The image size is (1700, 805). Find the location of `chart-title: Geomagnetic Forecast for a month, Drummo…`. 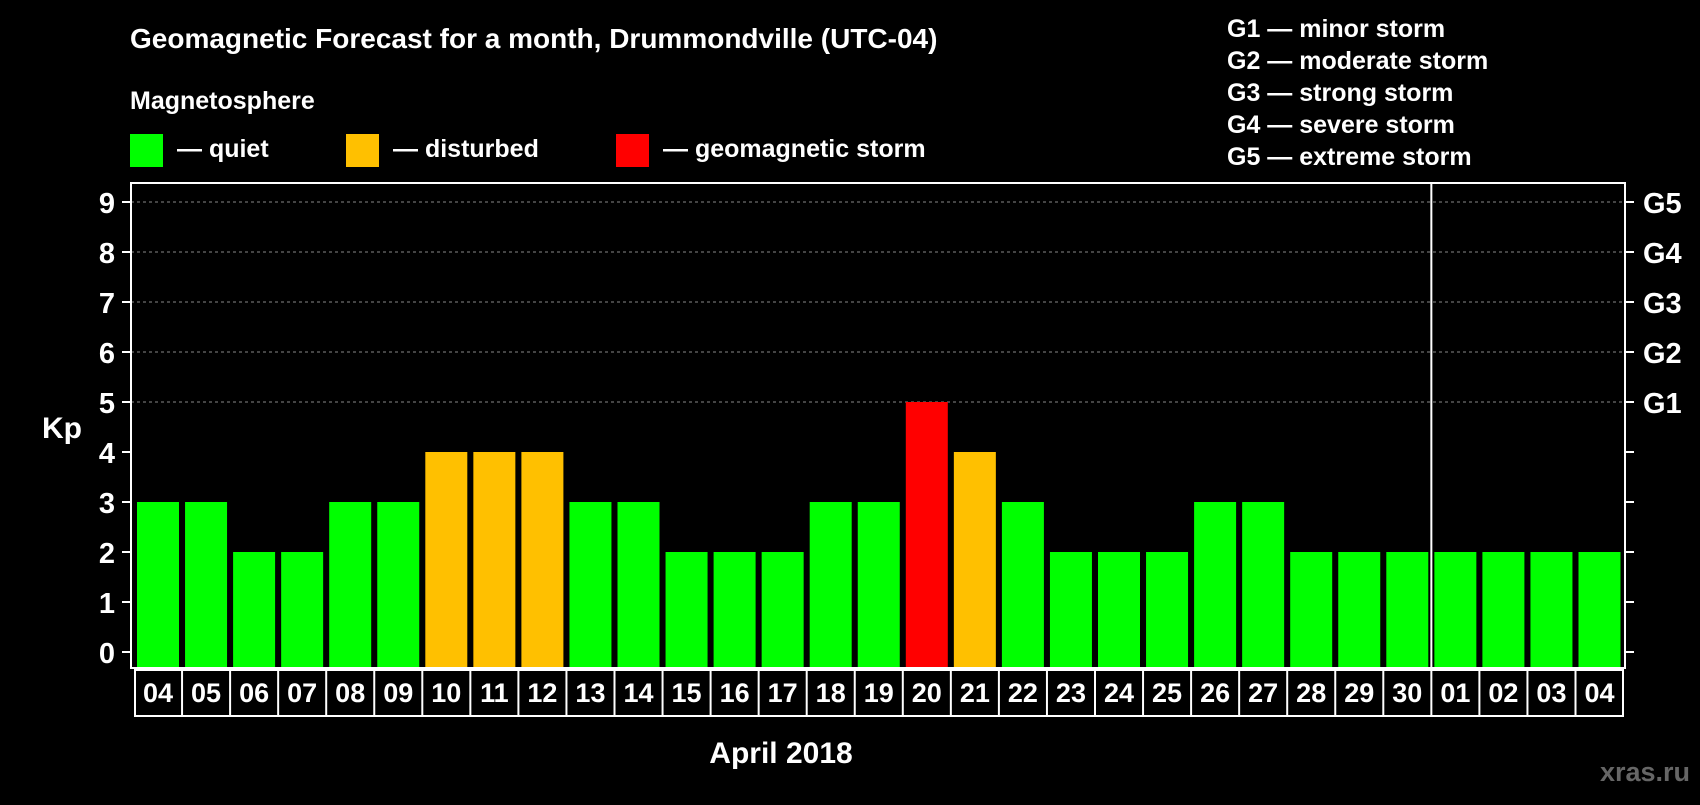

chart-title: Geomagnetic Forecast for a month, Drummo… is located at coordinates (533, 38).